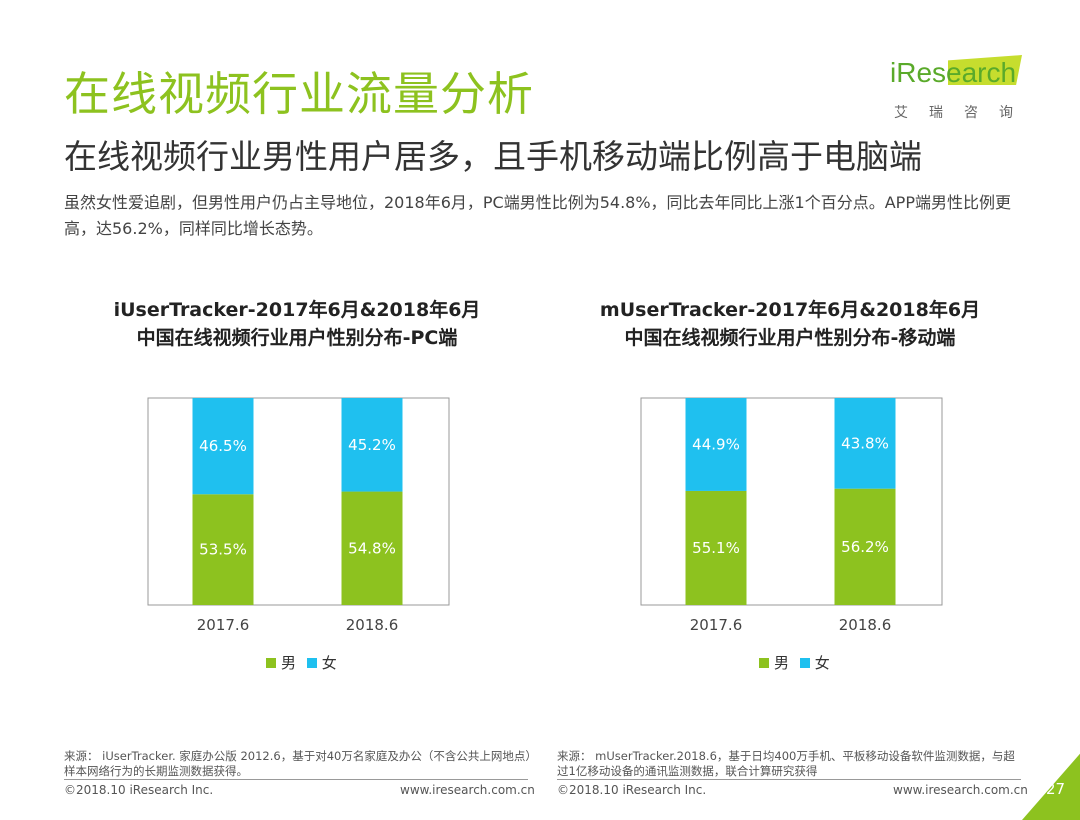  Describe the element at coordinates (467, 790) in the screenshot. I see `url-left: www.iresearch.com.cn` at that location.